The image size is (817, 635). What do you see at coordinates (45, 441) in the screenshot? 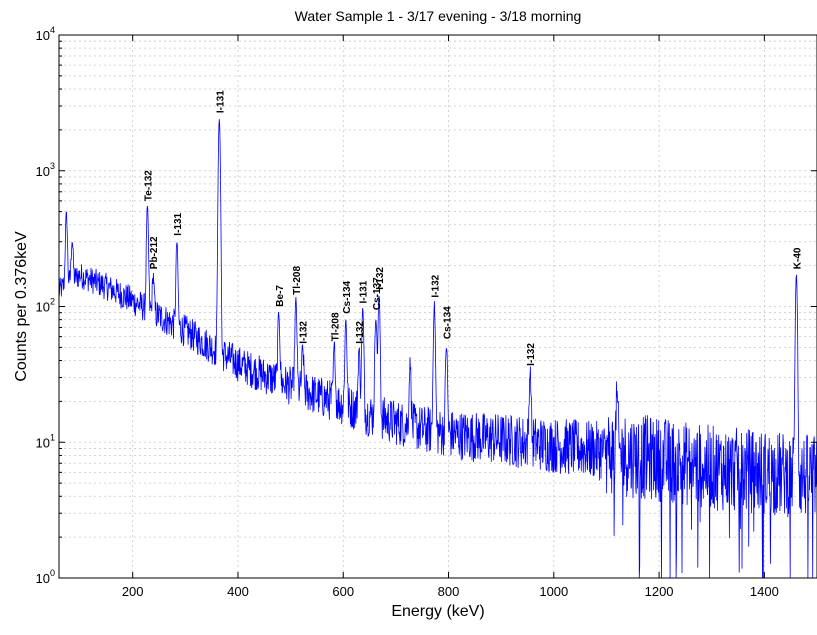
I see `y-tick-label: 10¹` at bounding box center [45, 441].